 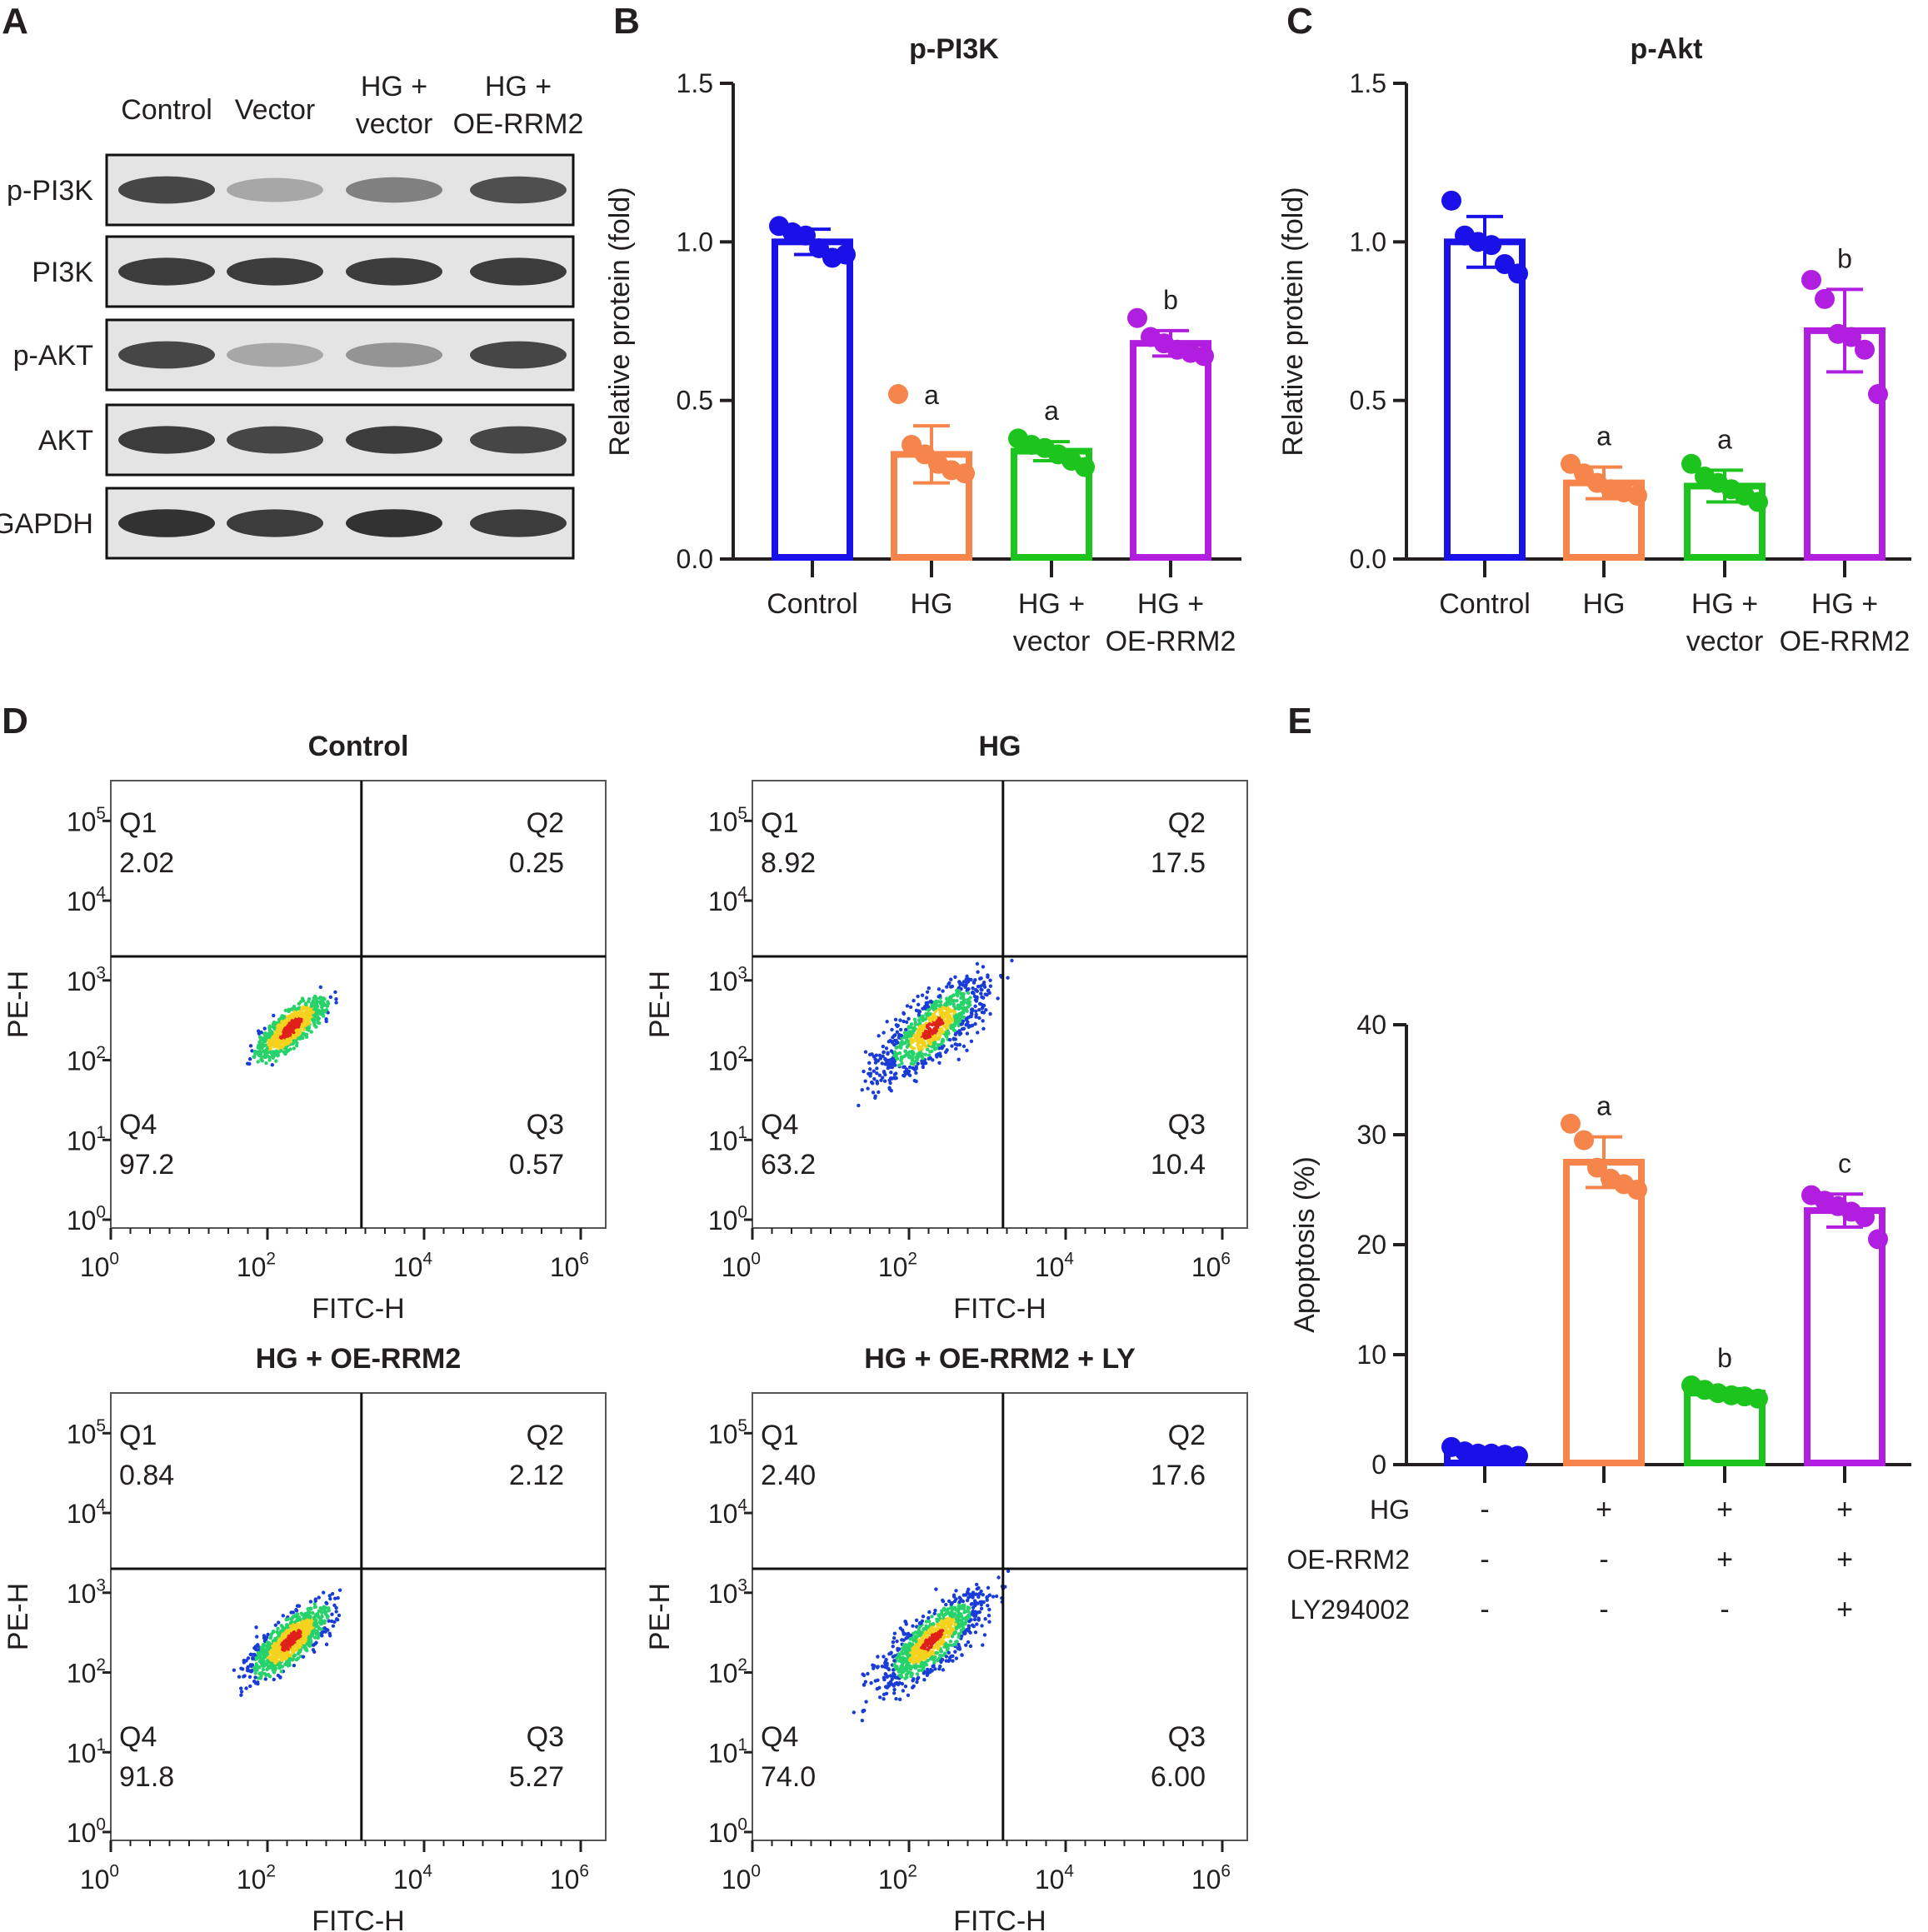 I want to click on x-tick-label-base: 10, so click(x=408, y=1267).